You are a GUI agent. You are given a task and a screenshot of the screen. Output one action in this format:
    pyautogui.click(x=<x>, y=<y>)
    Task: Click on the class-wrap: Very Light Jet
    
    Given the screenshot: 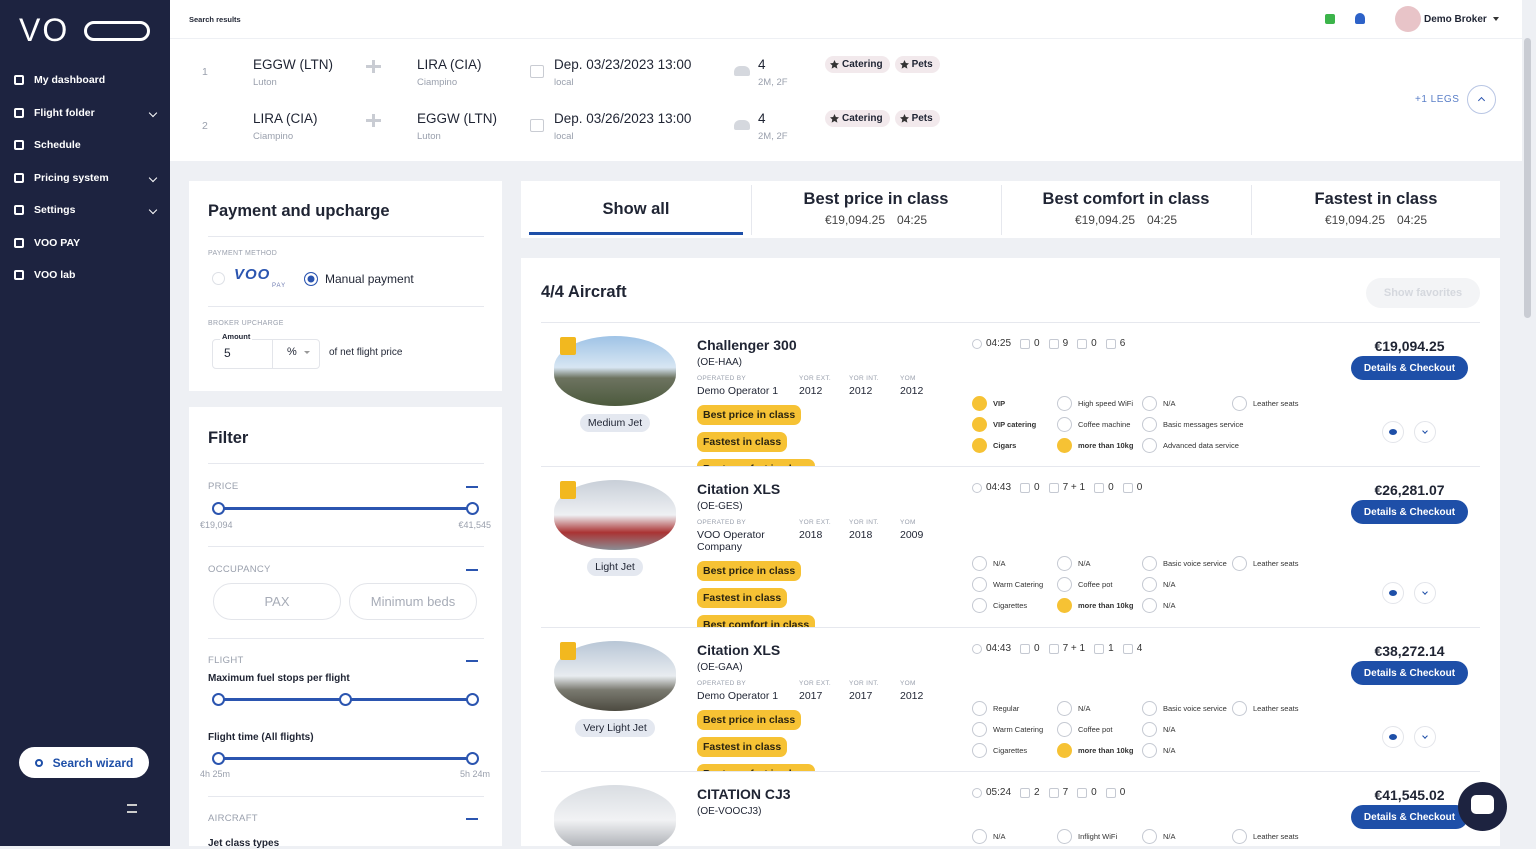 What is the action you would take?
    pyautogui.click(x=615, y=727)
    